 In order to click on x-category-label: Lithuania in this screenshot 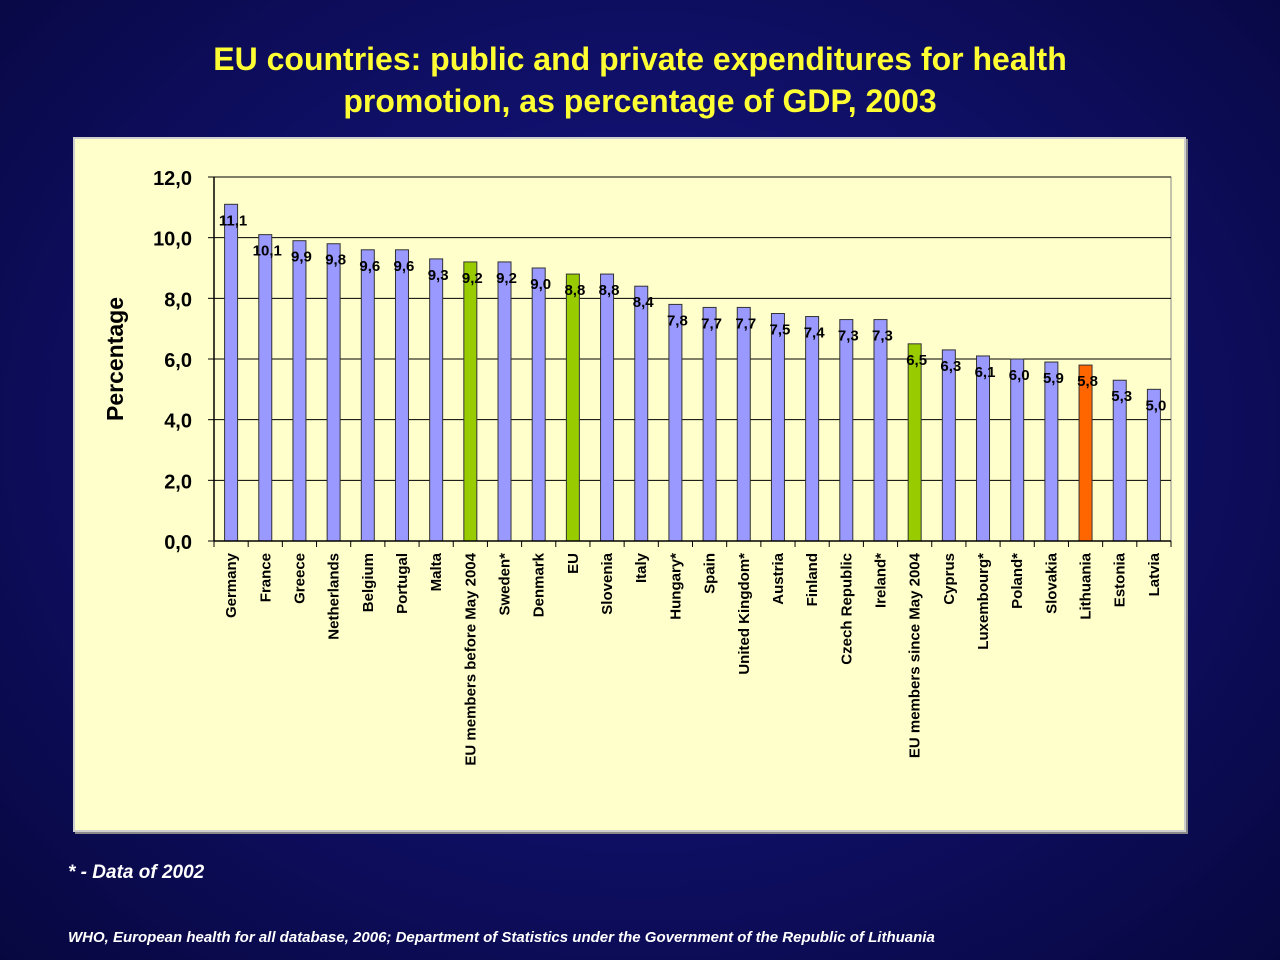, I will do `click(1086, 585)`.